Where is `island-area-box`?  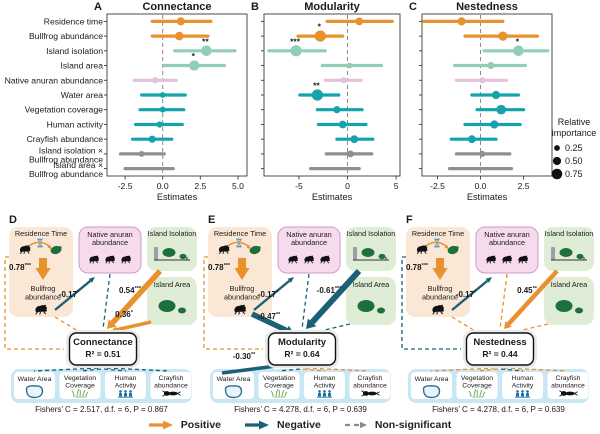 island-area-box is located at coordinates (370, 301).